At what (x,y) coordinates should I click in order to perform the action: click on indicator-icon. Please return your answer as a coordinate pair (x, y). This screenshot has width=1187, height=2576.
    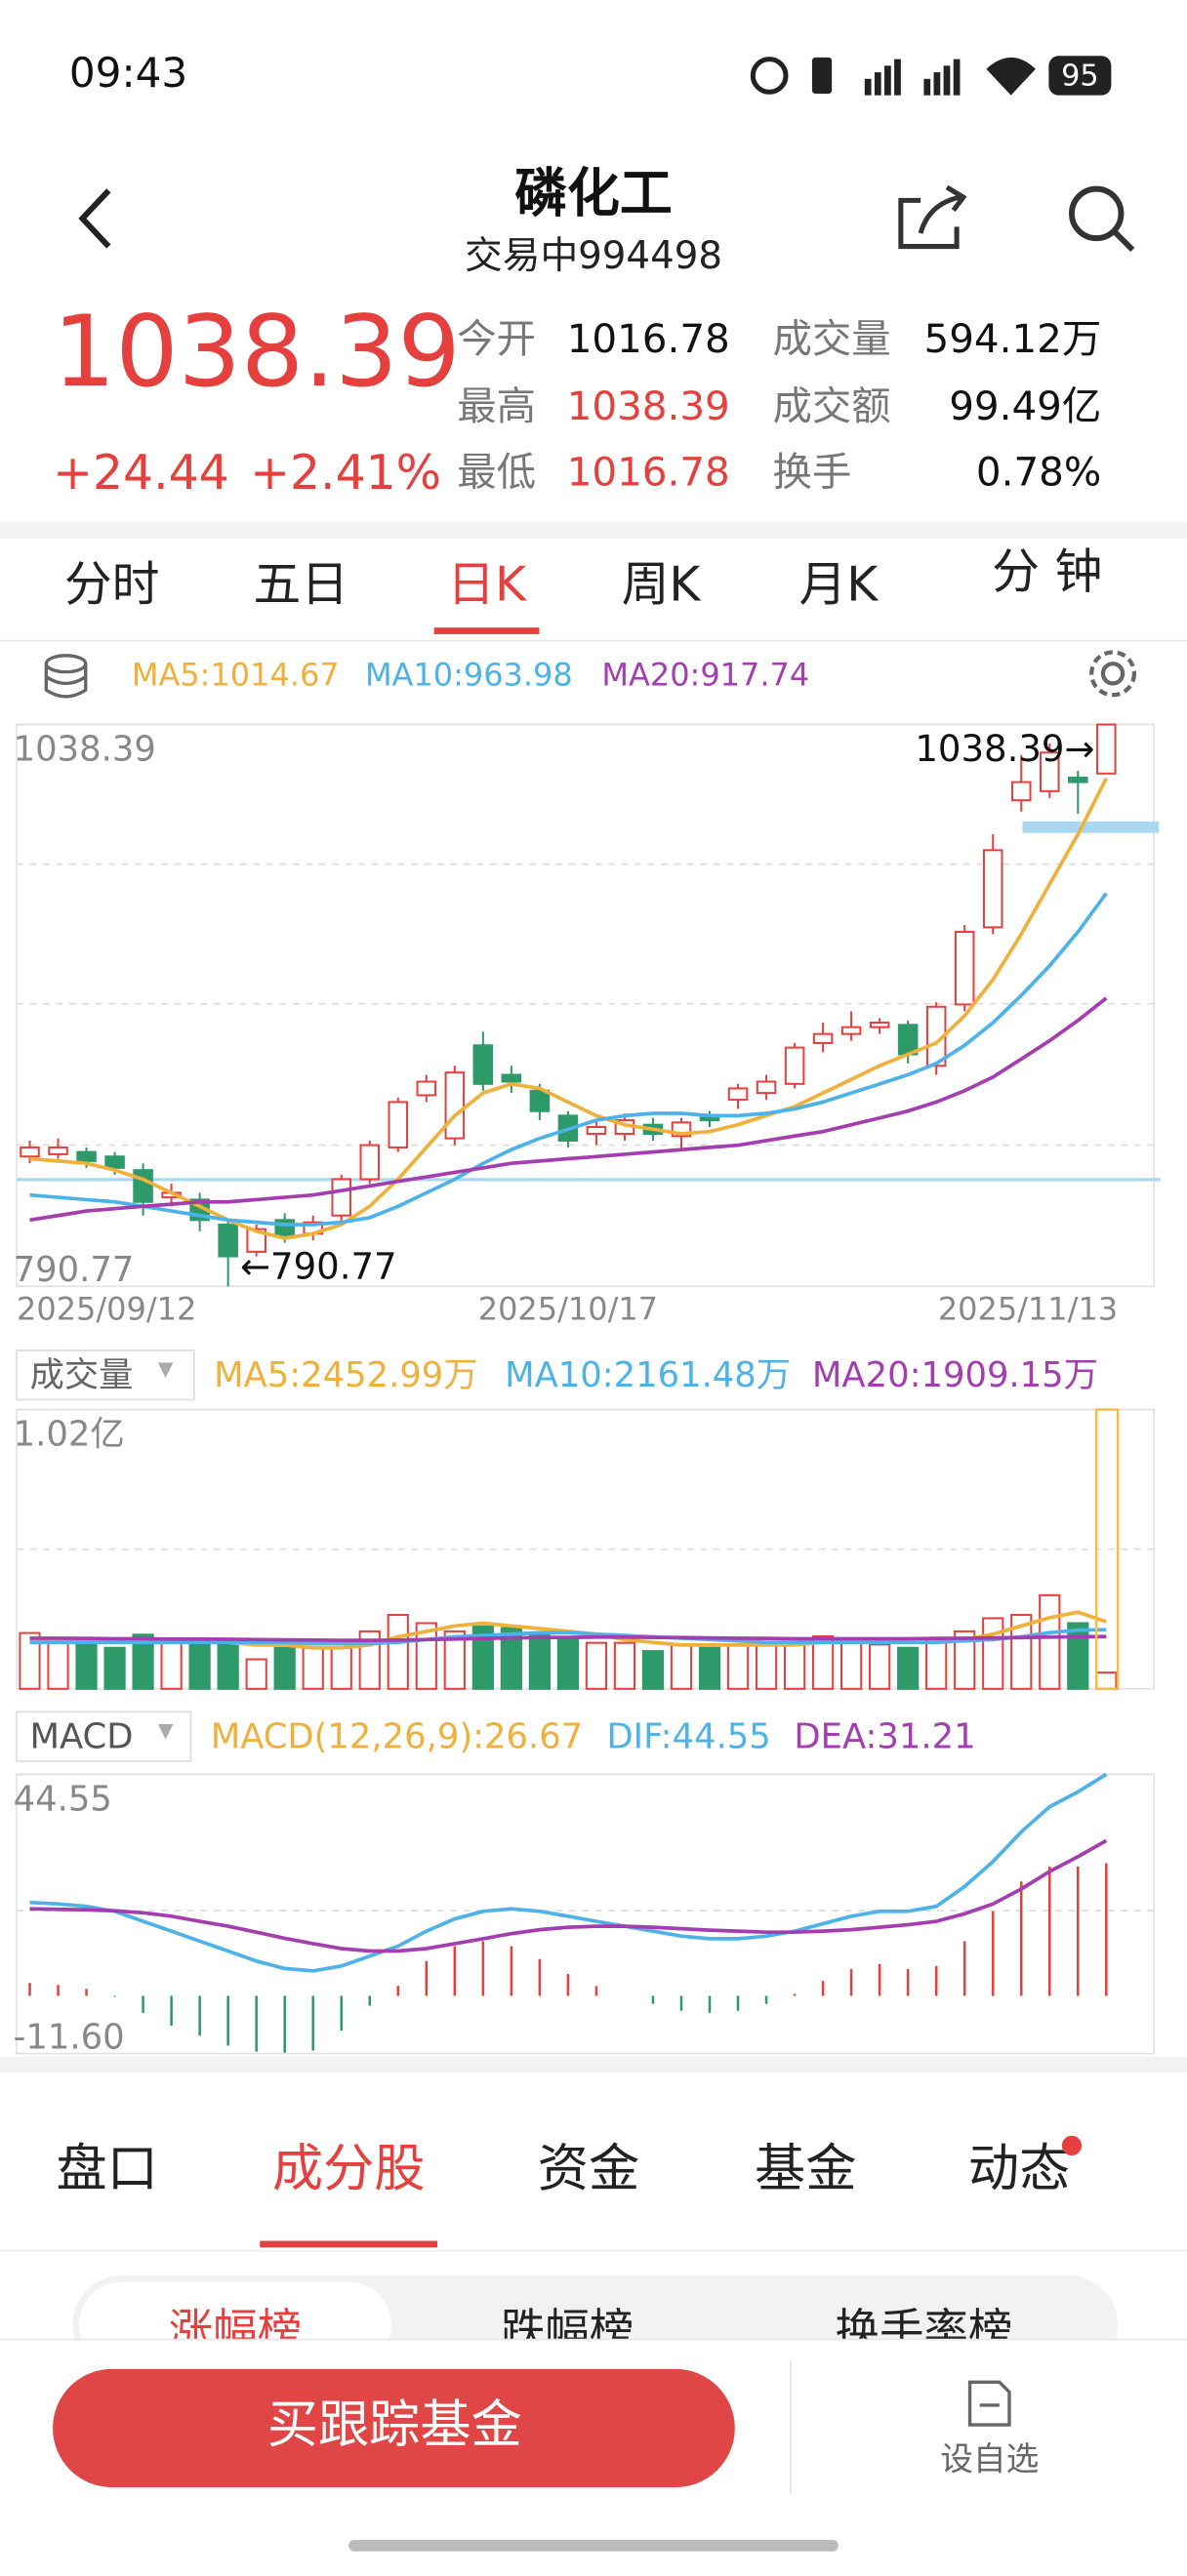
    Looking at the image, I should click on (66, 676).